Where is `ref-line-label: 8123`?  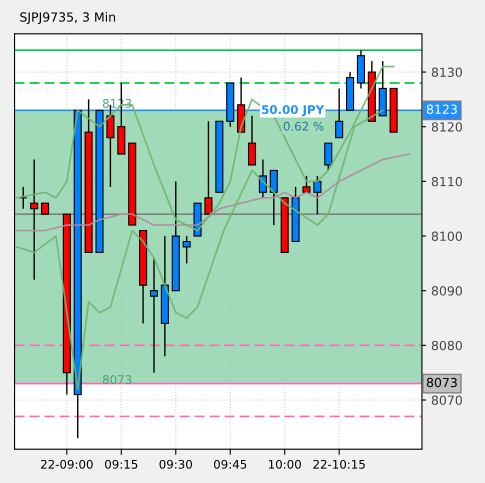 ref-line-label: 8123 is located at coordinates (441, 109).